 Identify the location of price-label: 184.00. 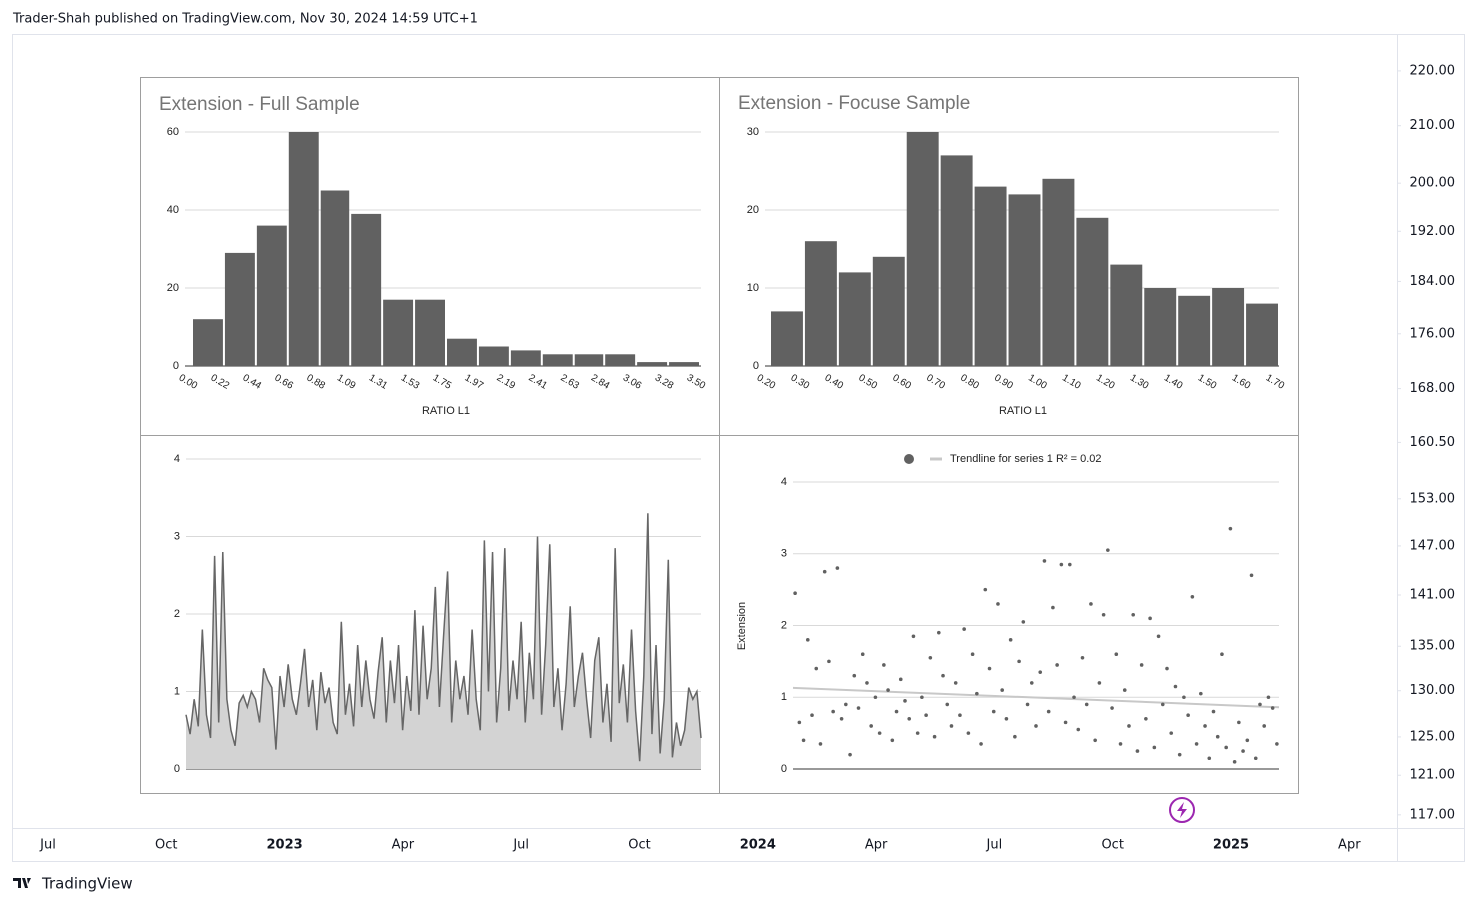
(1433, 281).